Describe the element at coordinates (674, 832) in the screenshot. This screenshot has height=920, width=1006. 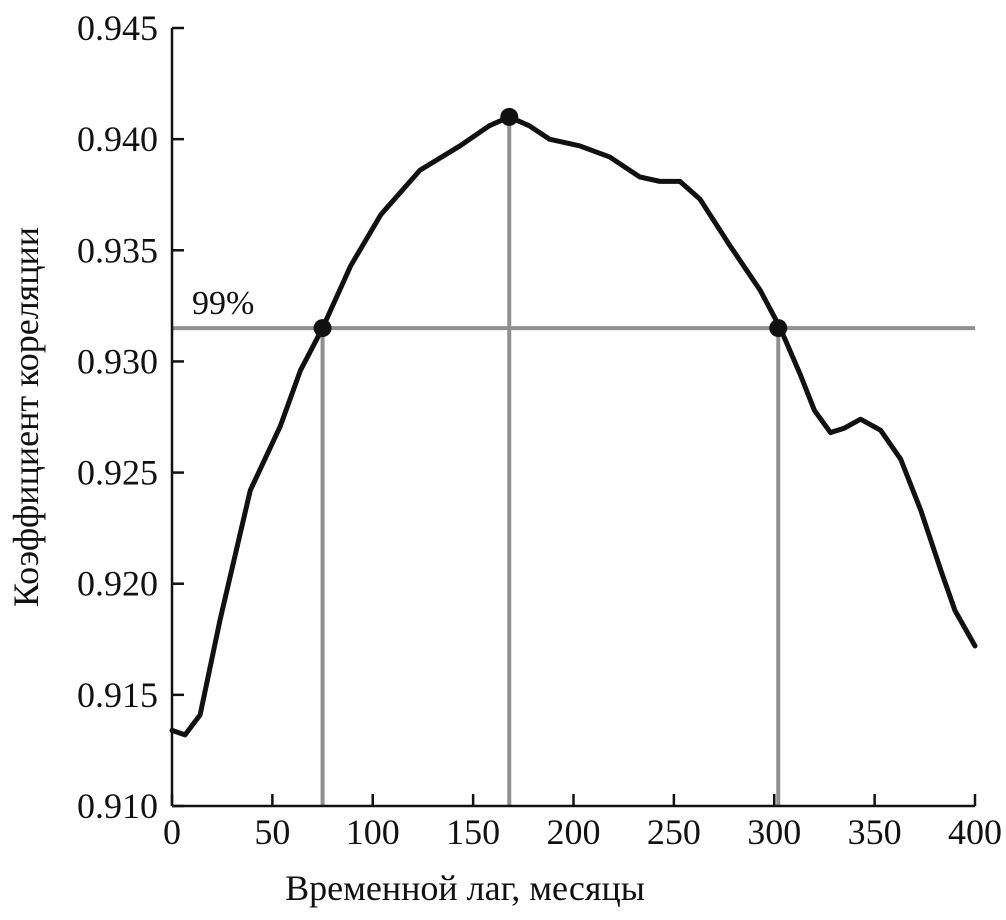
I see `x-tick-label: 250` at that location.